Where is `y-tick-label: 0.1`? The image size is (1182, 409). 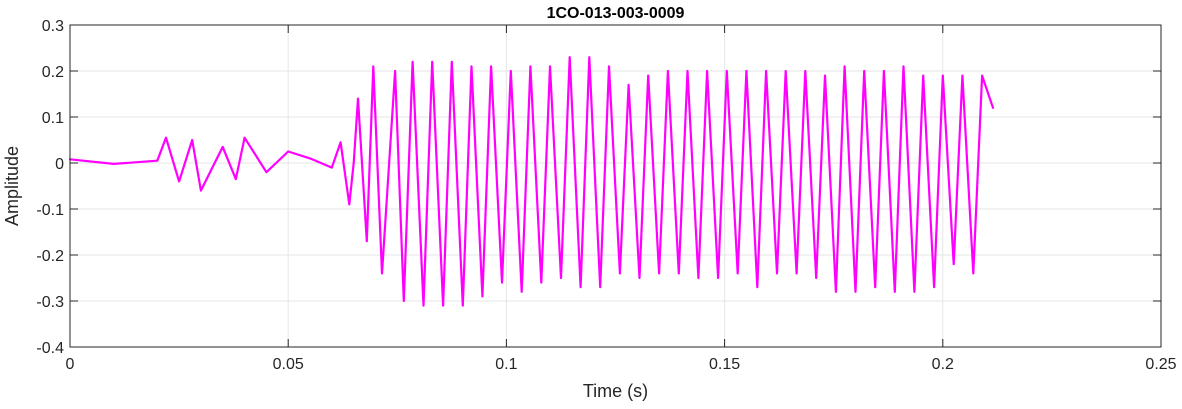 y-tick-label: 0.1 is located at coordinates (53, 118).